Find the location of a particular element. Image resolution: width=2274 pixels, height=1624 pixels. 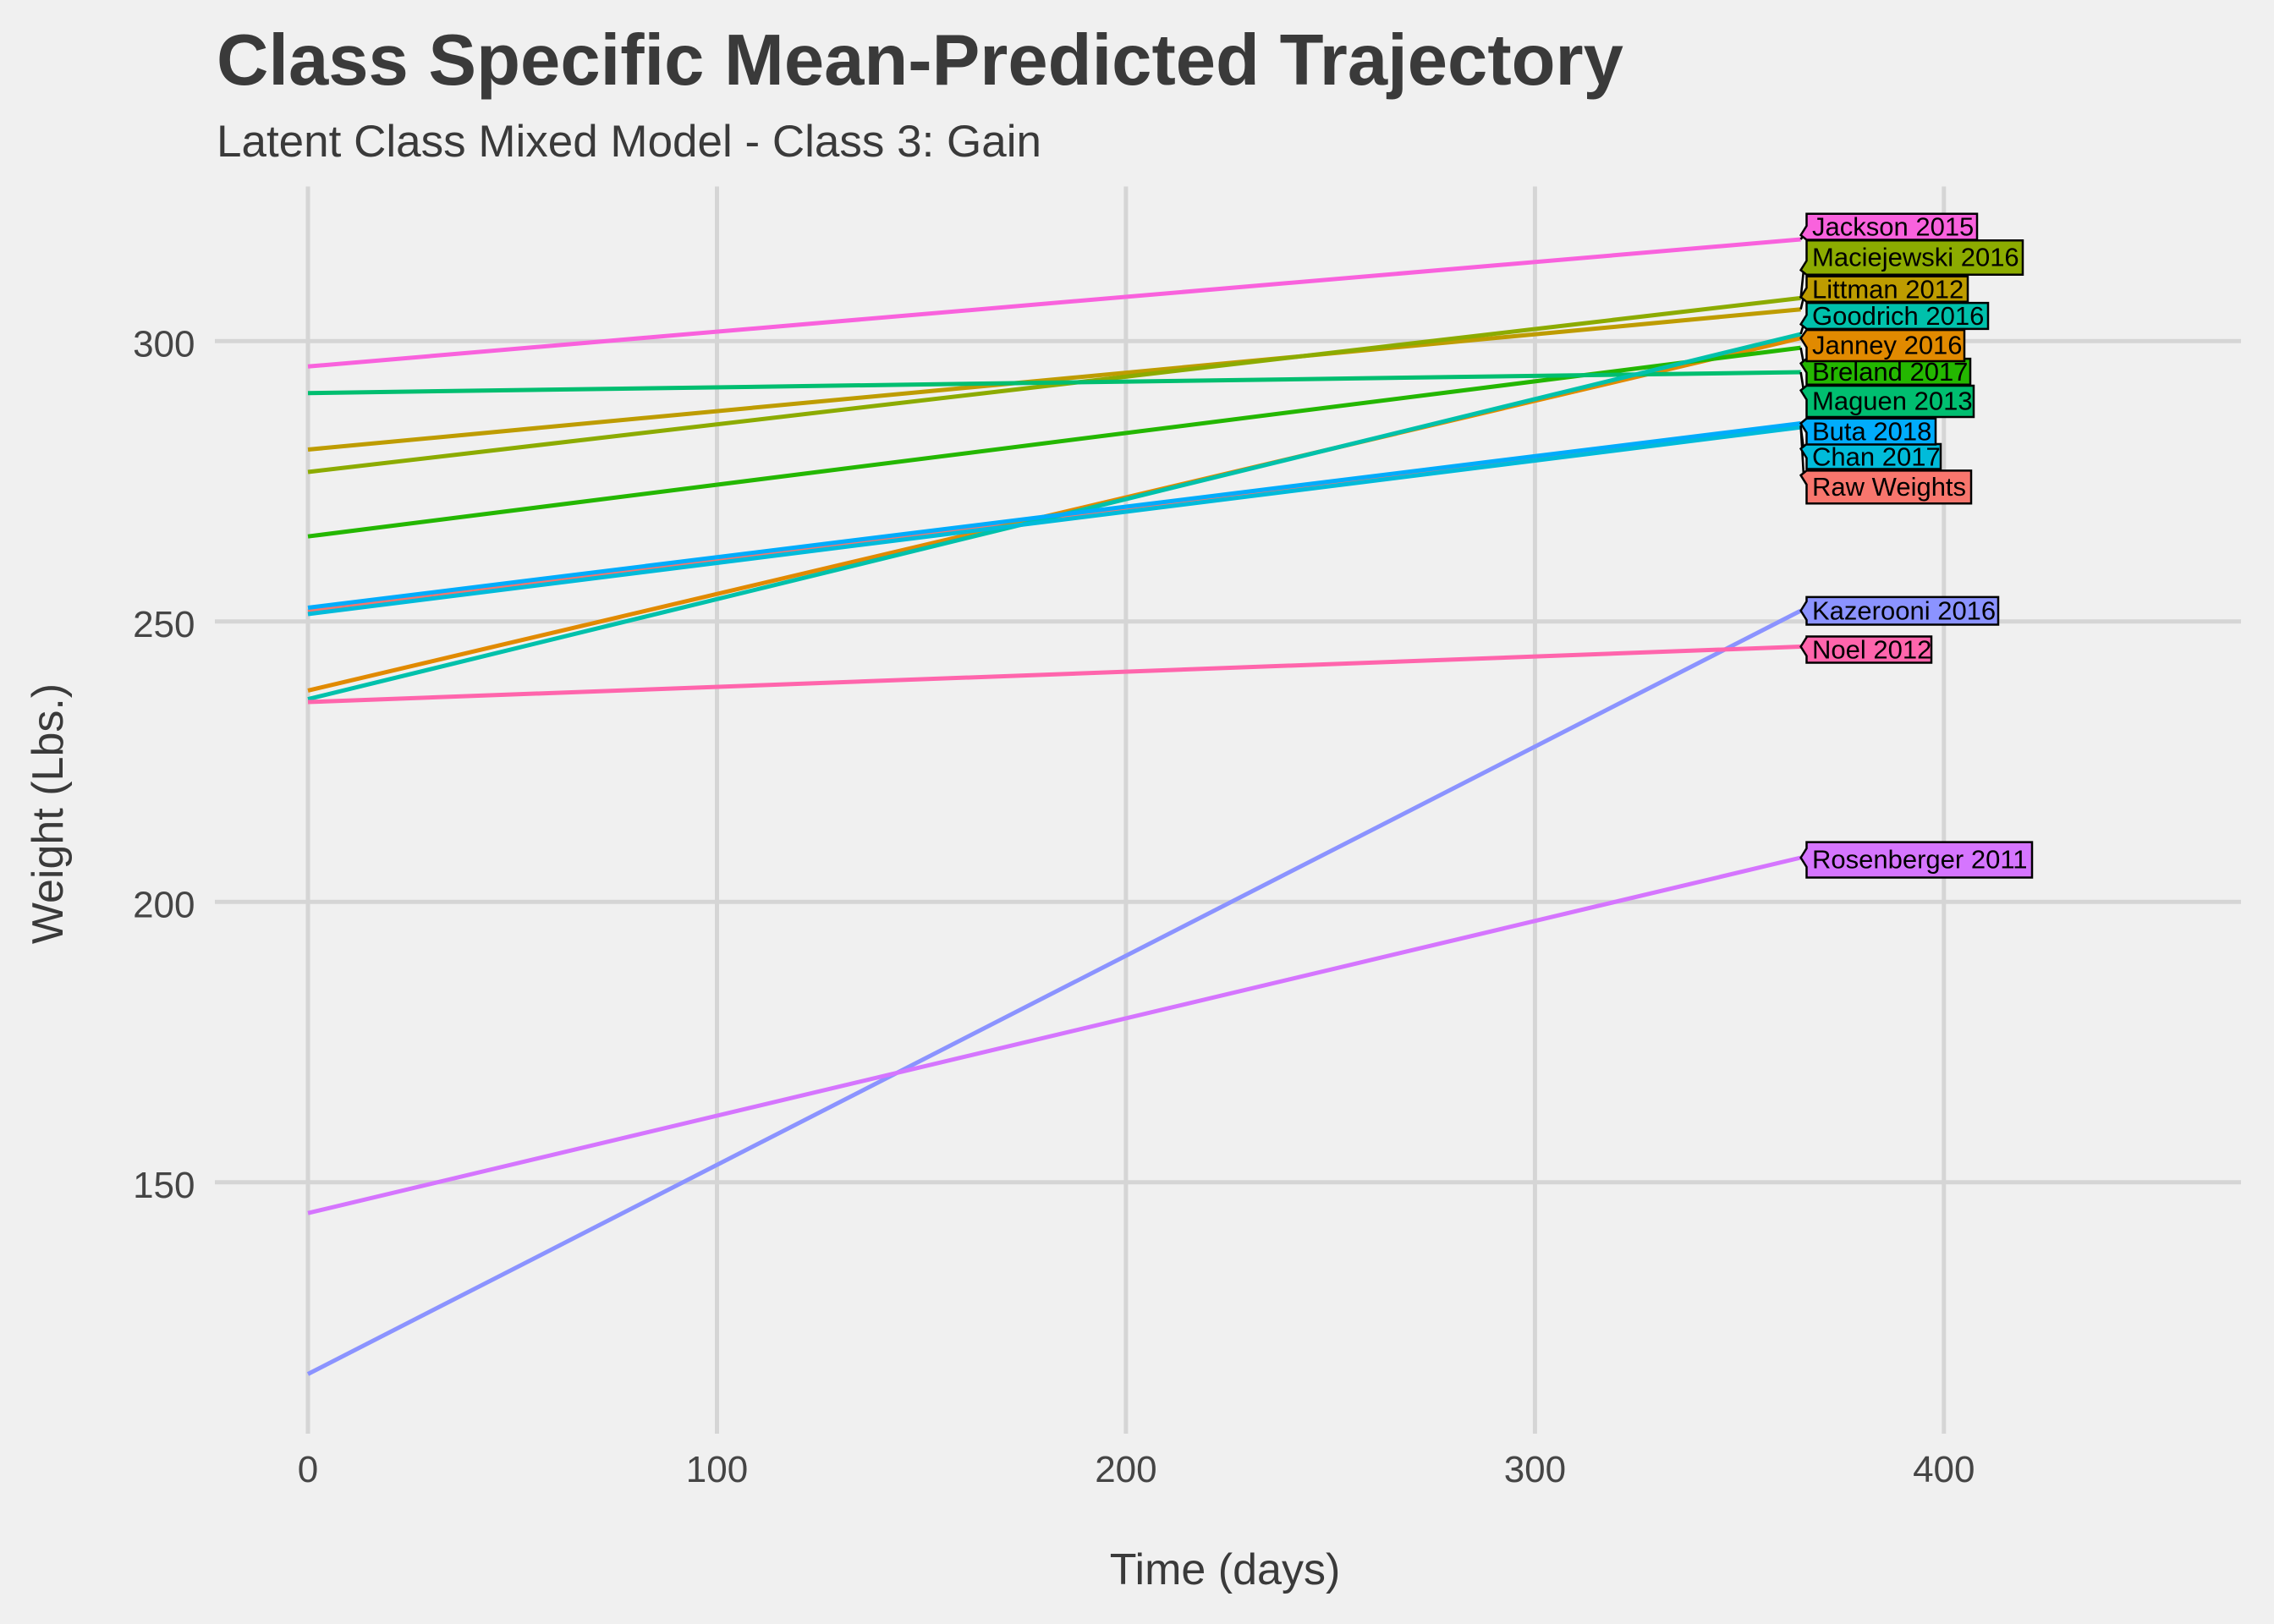

svg-text: 0 is located at coordinates (308, 1469).